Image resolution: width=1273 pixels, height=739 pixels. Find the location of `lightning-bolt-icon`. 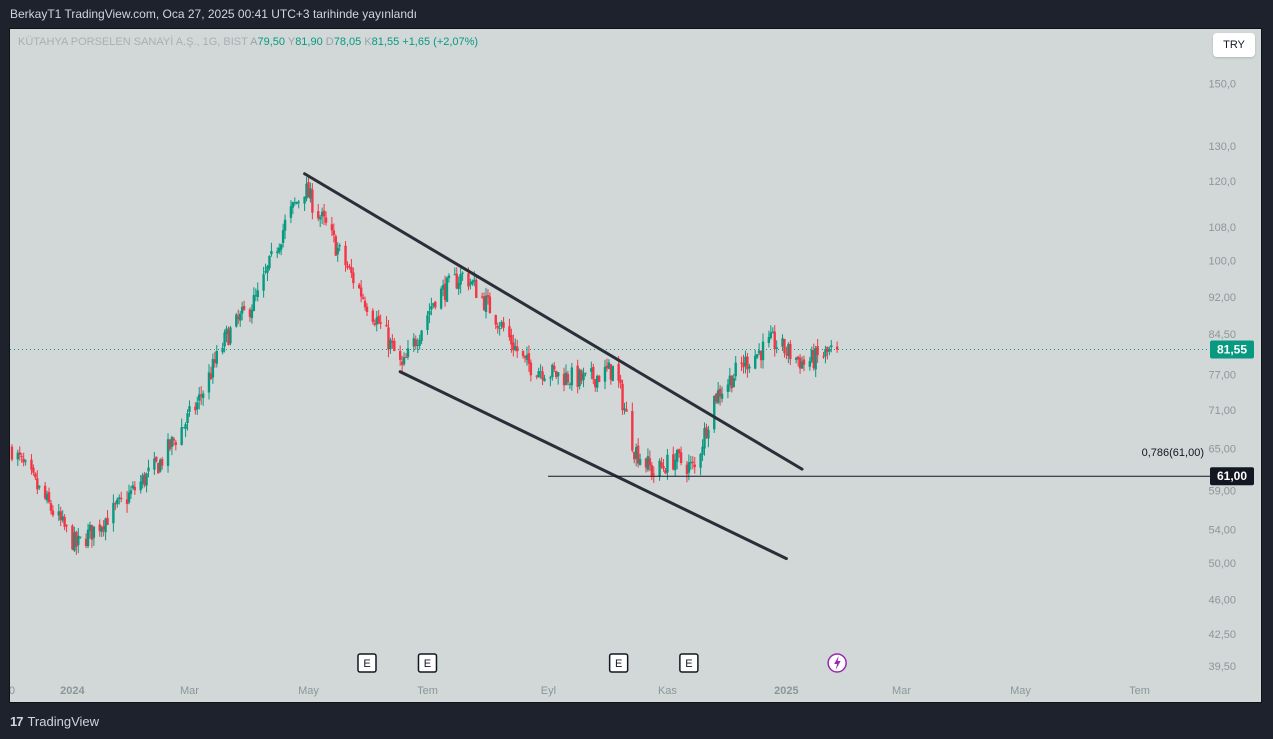

lightning-bolt-icon is located at coordinates (837, 663).